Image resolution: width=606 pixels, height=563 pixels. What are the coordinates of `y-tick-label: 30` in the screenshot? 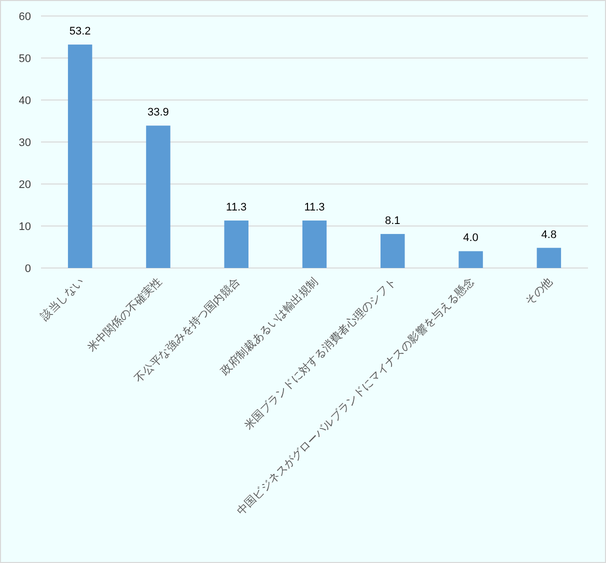 It's located at (24, 142).